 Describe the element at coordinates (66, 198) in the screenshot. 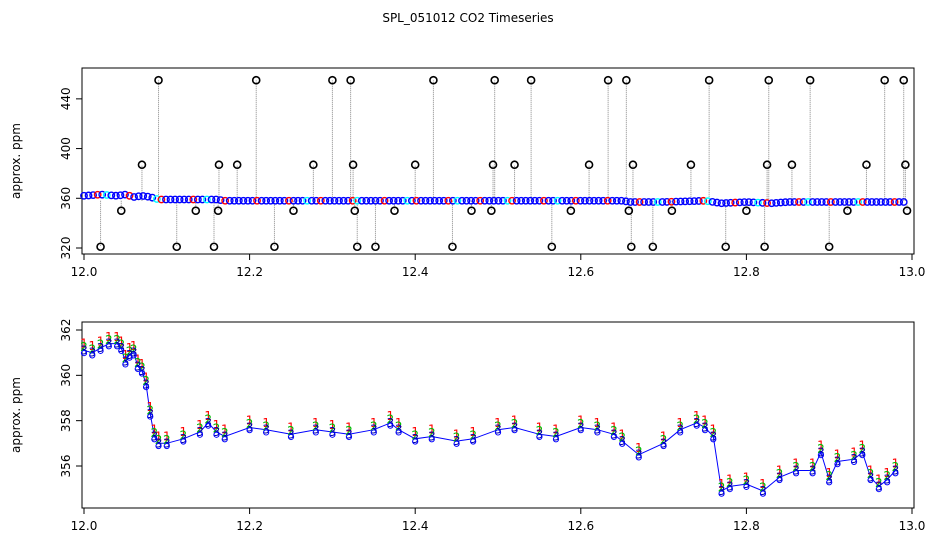

I see `top-y-tick-label: 360` at that location.